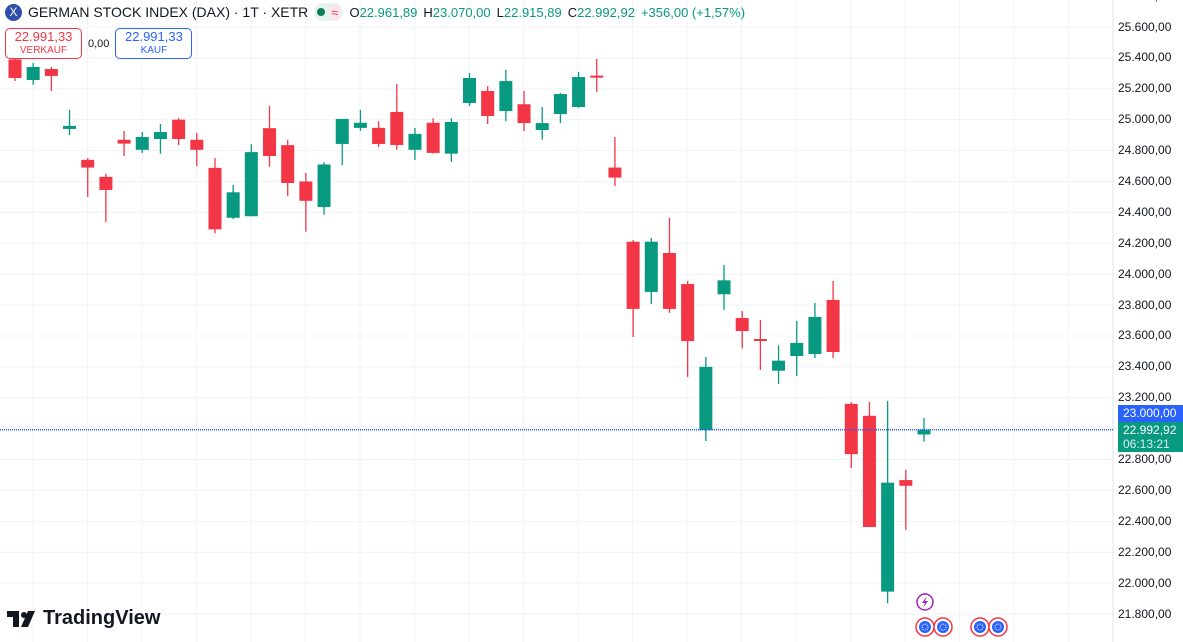 This screenshot has width=1183, height=642. What do you see at coordinates (154, 50) in the screenshot?
I see `buy-label: KAUF` at bounding box center [154, 50].